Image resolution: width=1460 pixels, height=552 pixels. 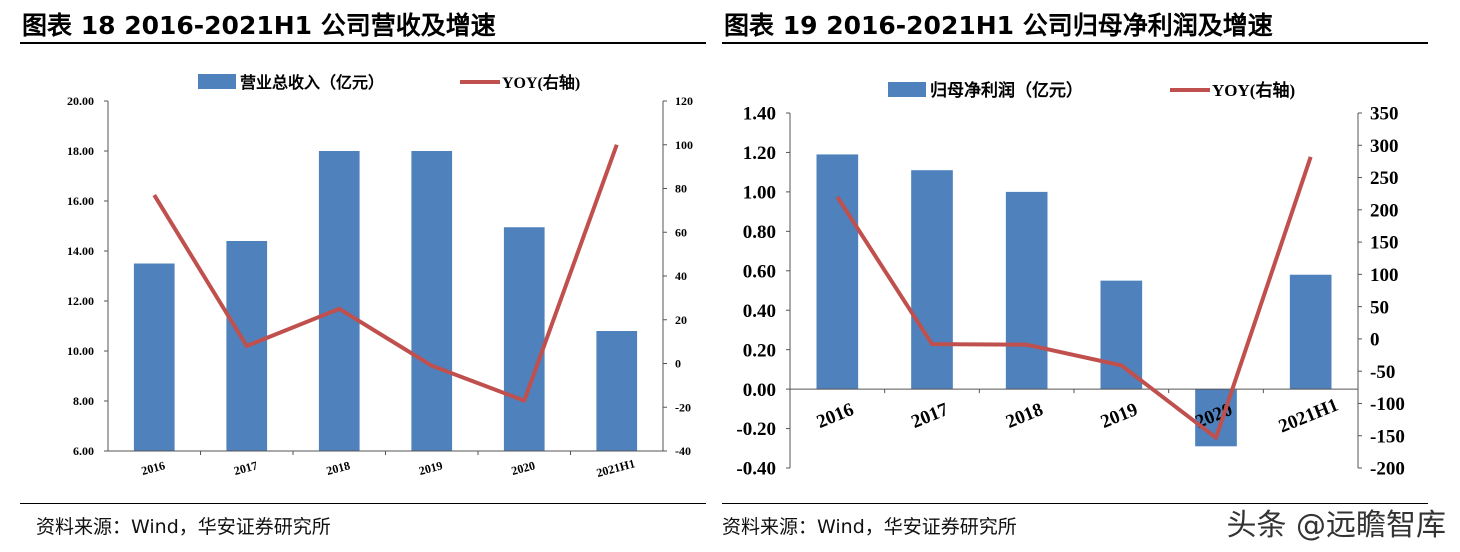 What do you see at coordinates (80, 251) in the screenshot?
I see `left-tick-label: 14.00` at bounding box center [80, 251].